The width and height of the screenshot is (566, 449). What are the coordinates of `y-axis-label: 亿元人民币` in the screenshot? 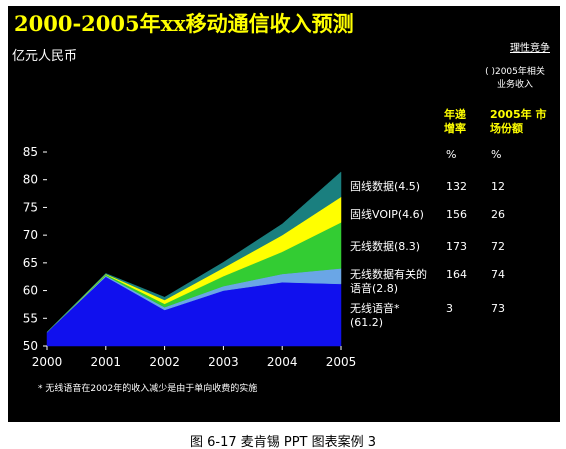 It's located at (45, 56).